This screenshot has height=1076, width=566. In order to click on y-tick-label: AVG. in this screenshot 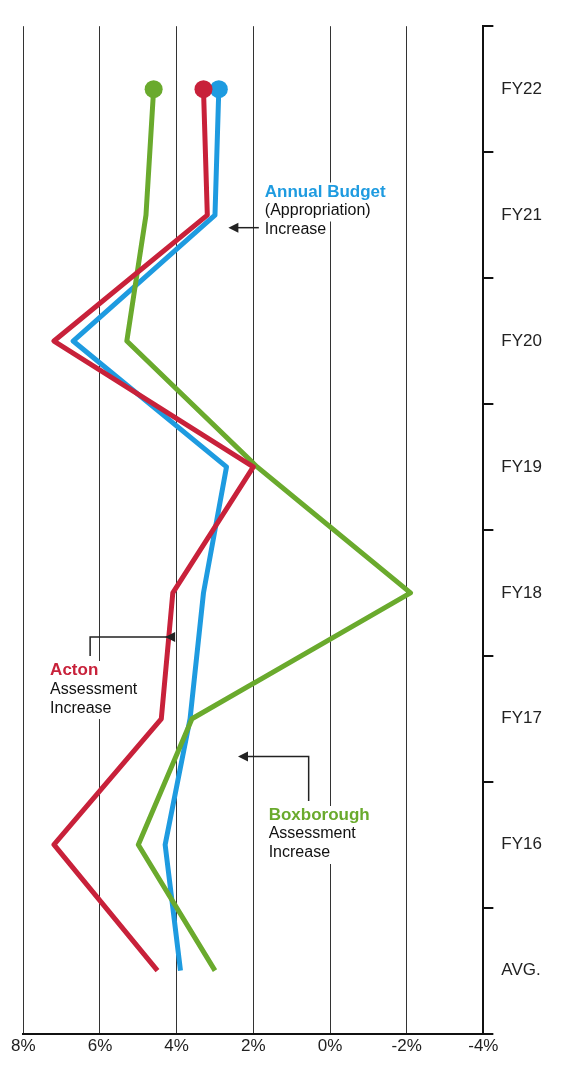, I will do `click(521, 970)`.